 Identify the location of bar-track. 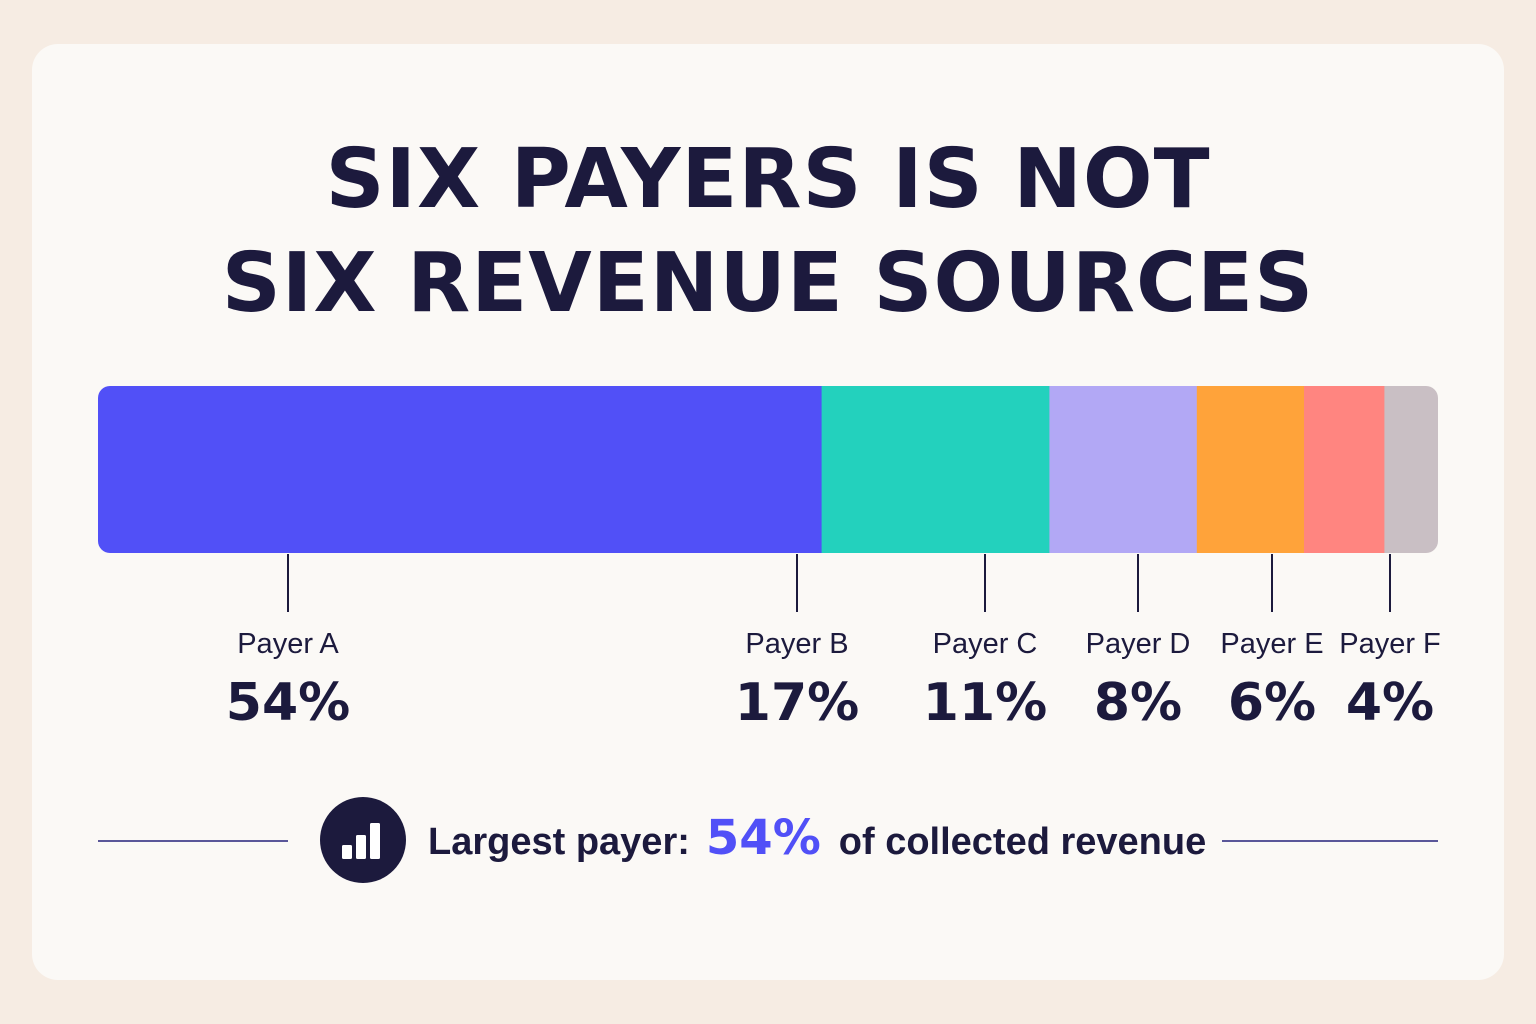
(768, 469).